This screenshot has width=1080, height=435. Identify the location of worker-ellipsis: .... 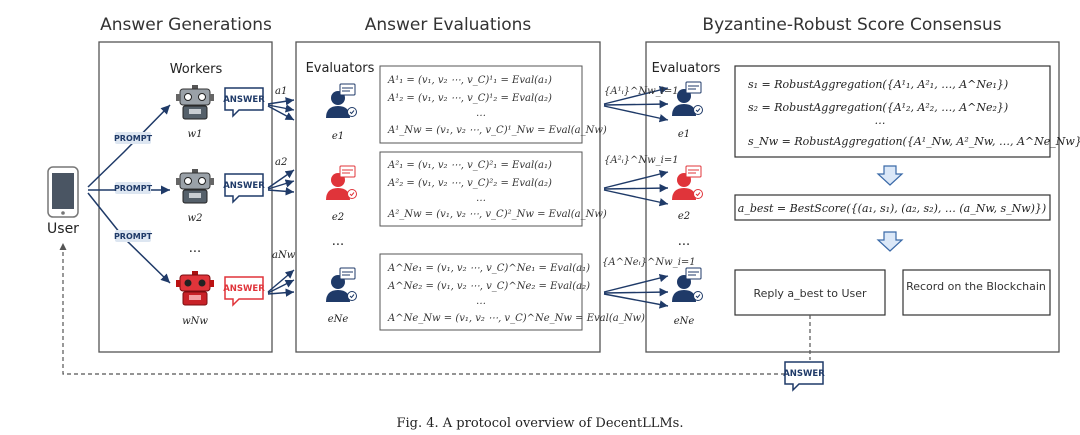
(195, 248).